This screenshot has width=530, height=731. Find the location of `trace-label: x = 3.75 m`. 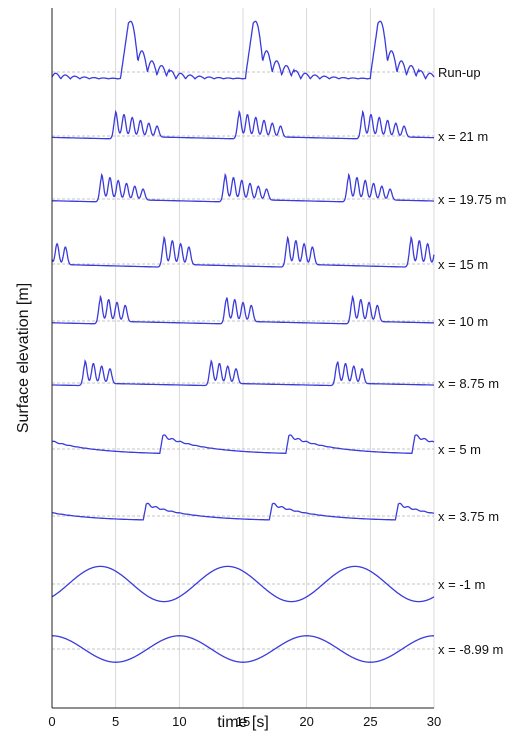

trace-label: x = 3.75 m is located at coordinates (468, 516).